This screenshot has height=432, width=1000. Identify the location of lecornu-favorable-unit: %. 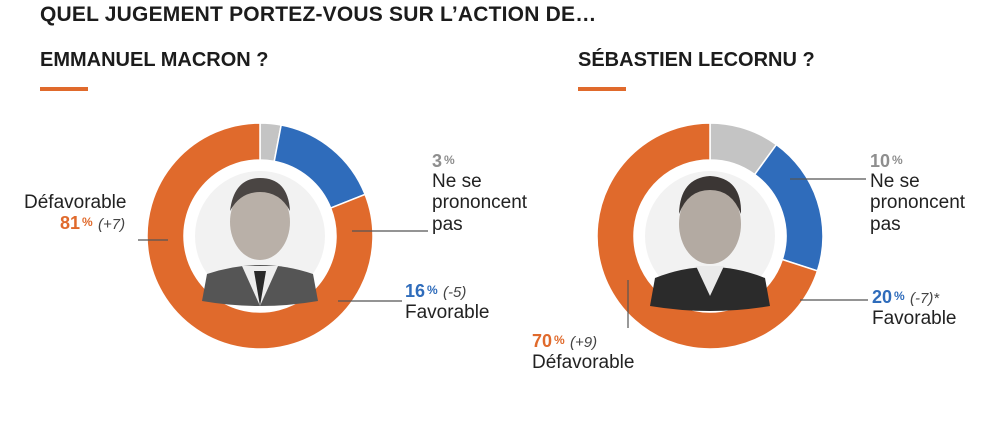
(899, 296).